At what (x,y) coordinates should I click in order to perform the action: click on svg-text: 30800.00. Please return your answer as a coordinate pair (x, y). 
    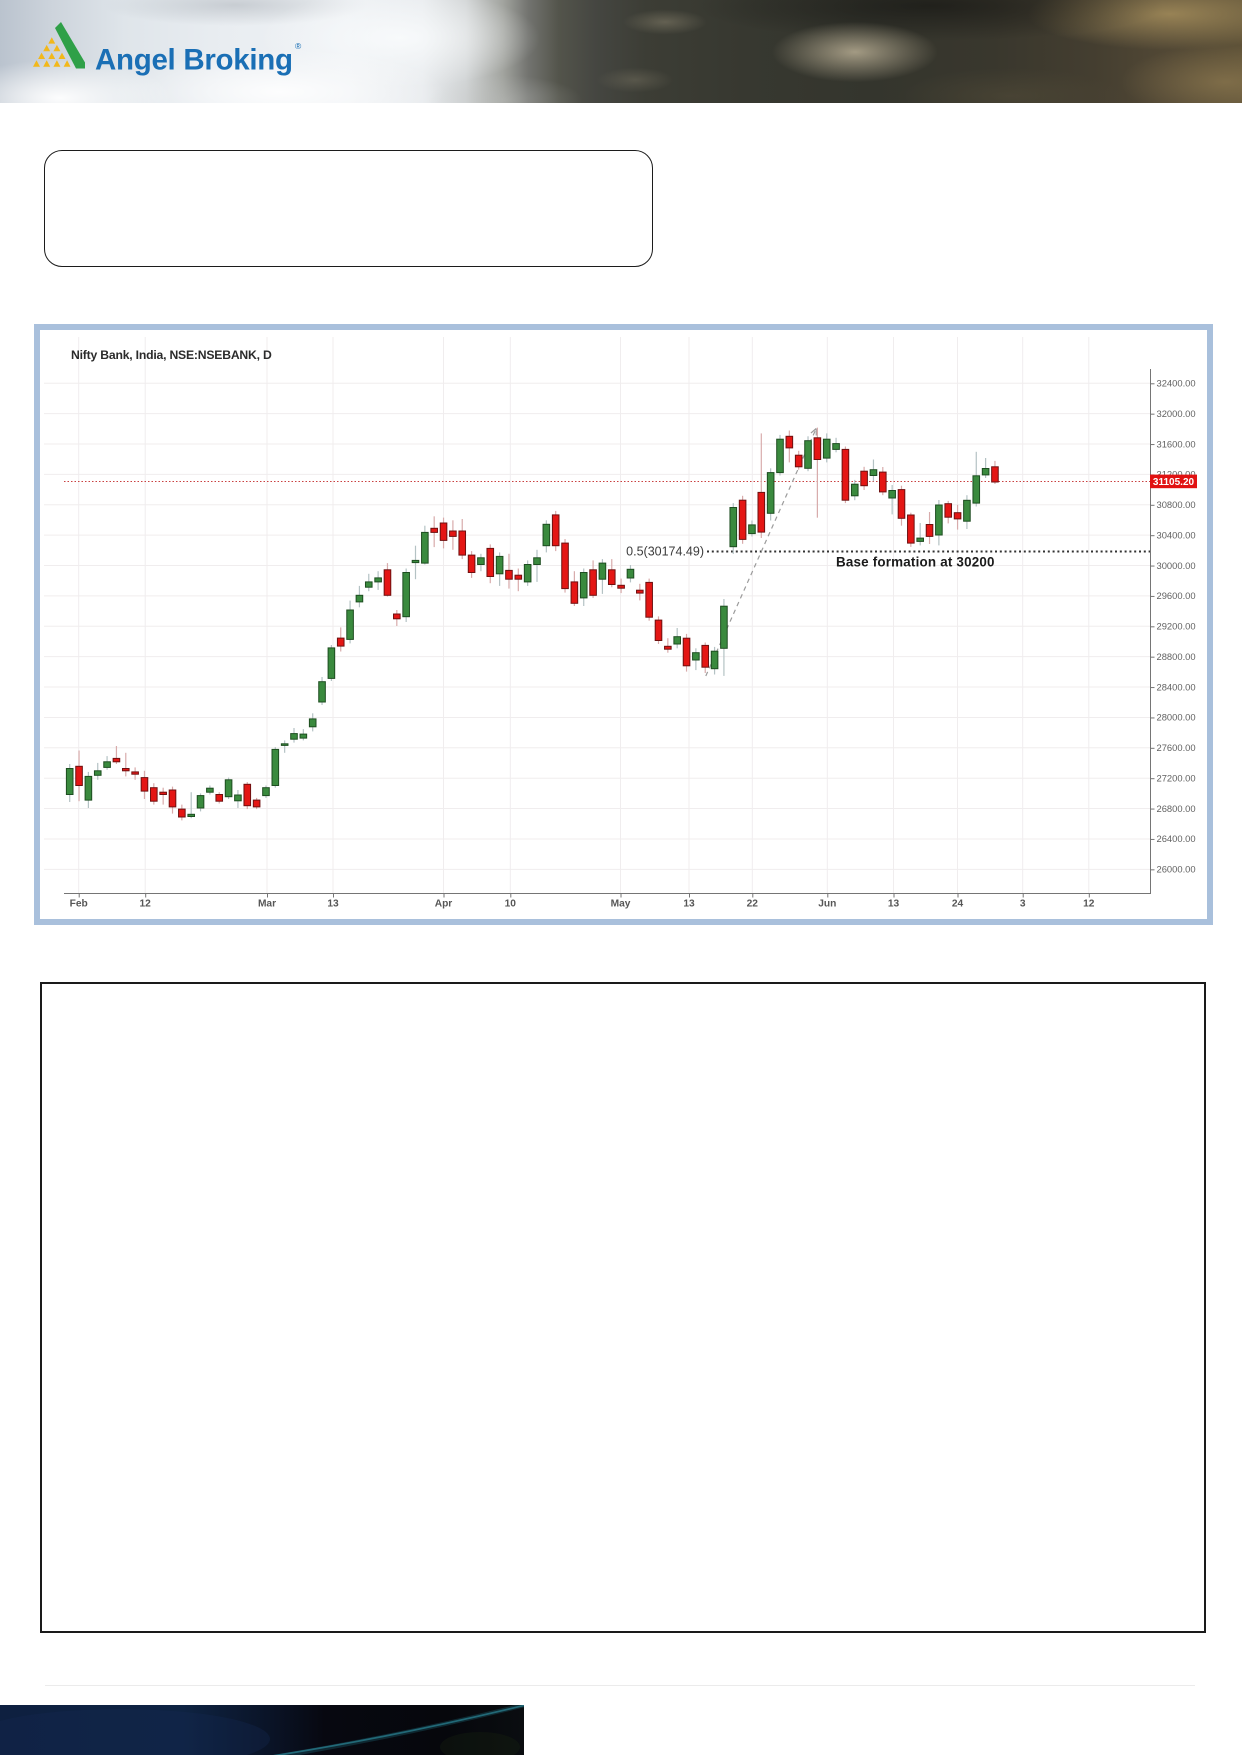
    Looking at the image, I should click on (1176, 504).